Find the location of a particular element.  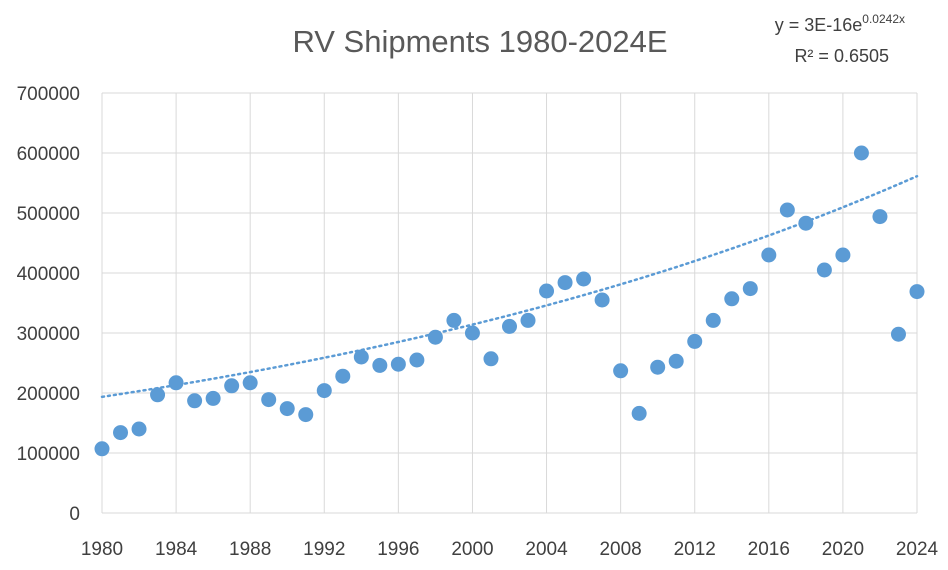

x-tick-label: 2016 is located at coordinates (769, 549).